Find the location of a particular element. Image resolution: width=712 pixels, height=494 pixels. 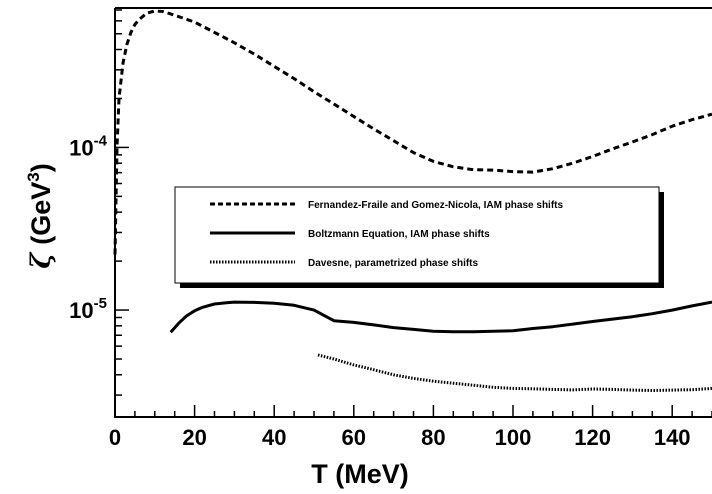

x-tick-label: 100 is located at coordinates (513, 437).